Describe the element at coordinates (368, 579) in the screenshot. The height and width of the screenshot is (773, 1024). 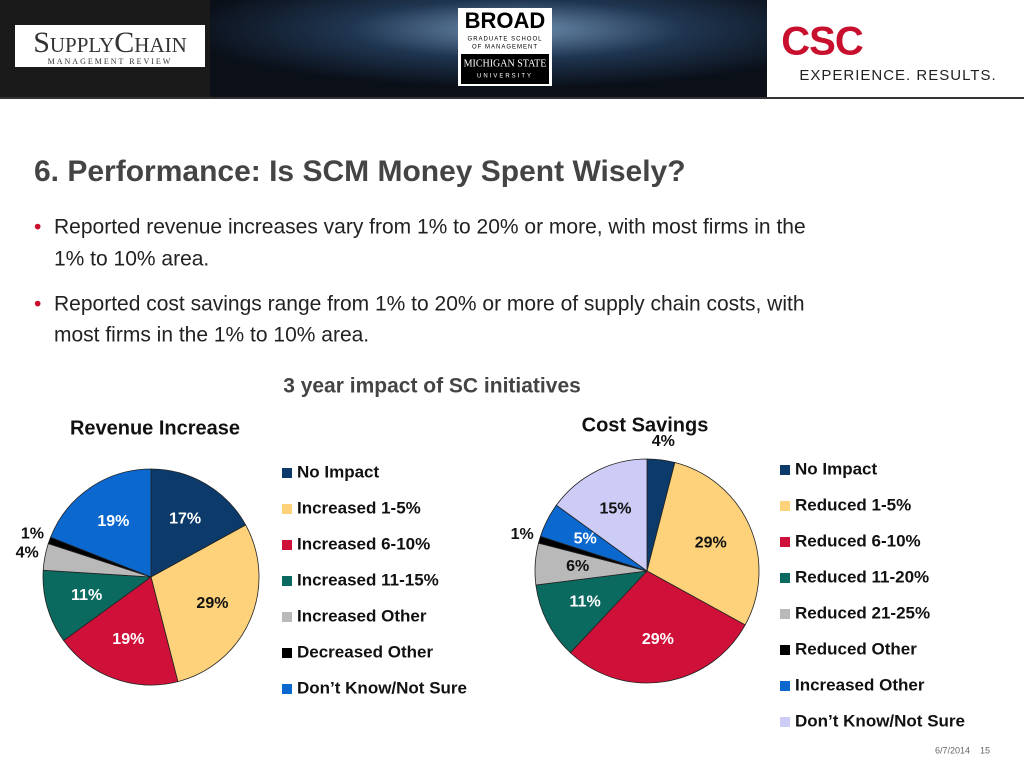
I see `legend-label: Increased 11-15%` at that location.